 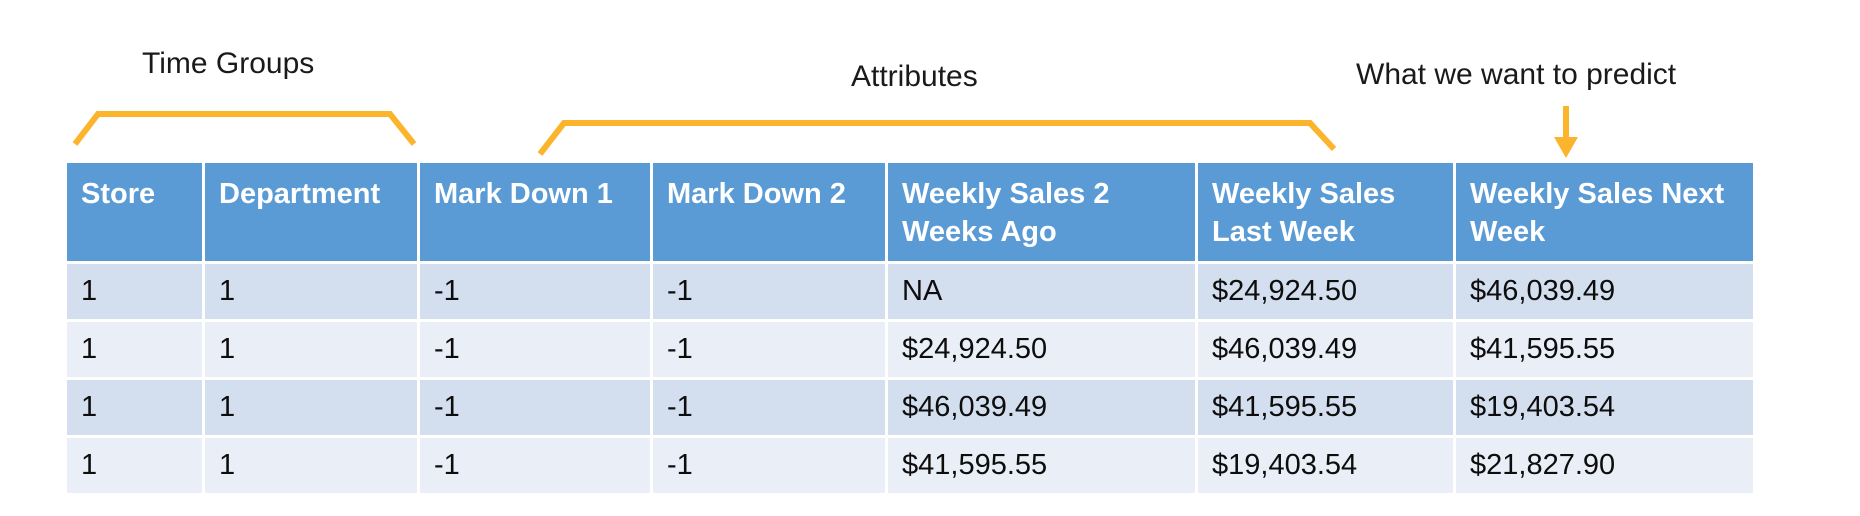 I want to click on time-groups-label: Time Groups, so click(x=228, y=63).